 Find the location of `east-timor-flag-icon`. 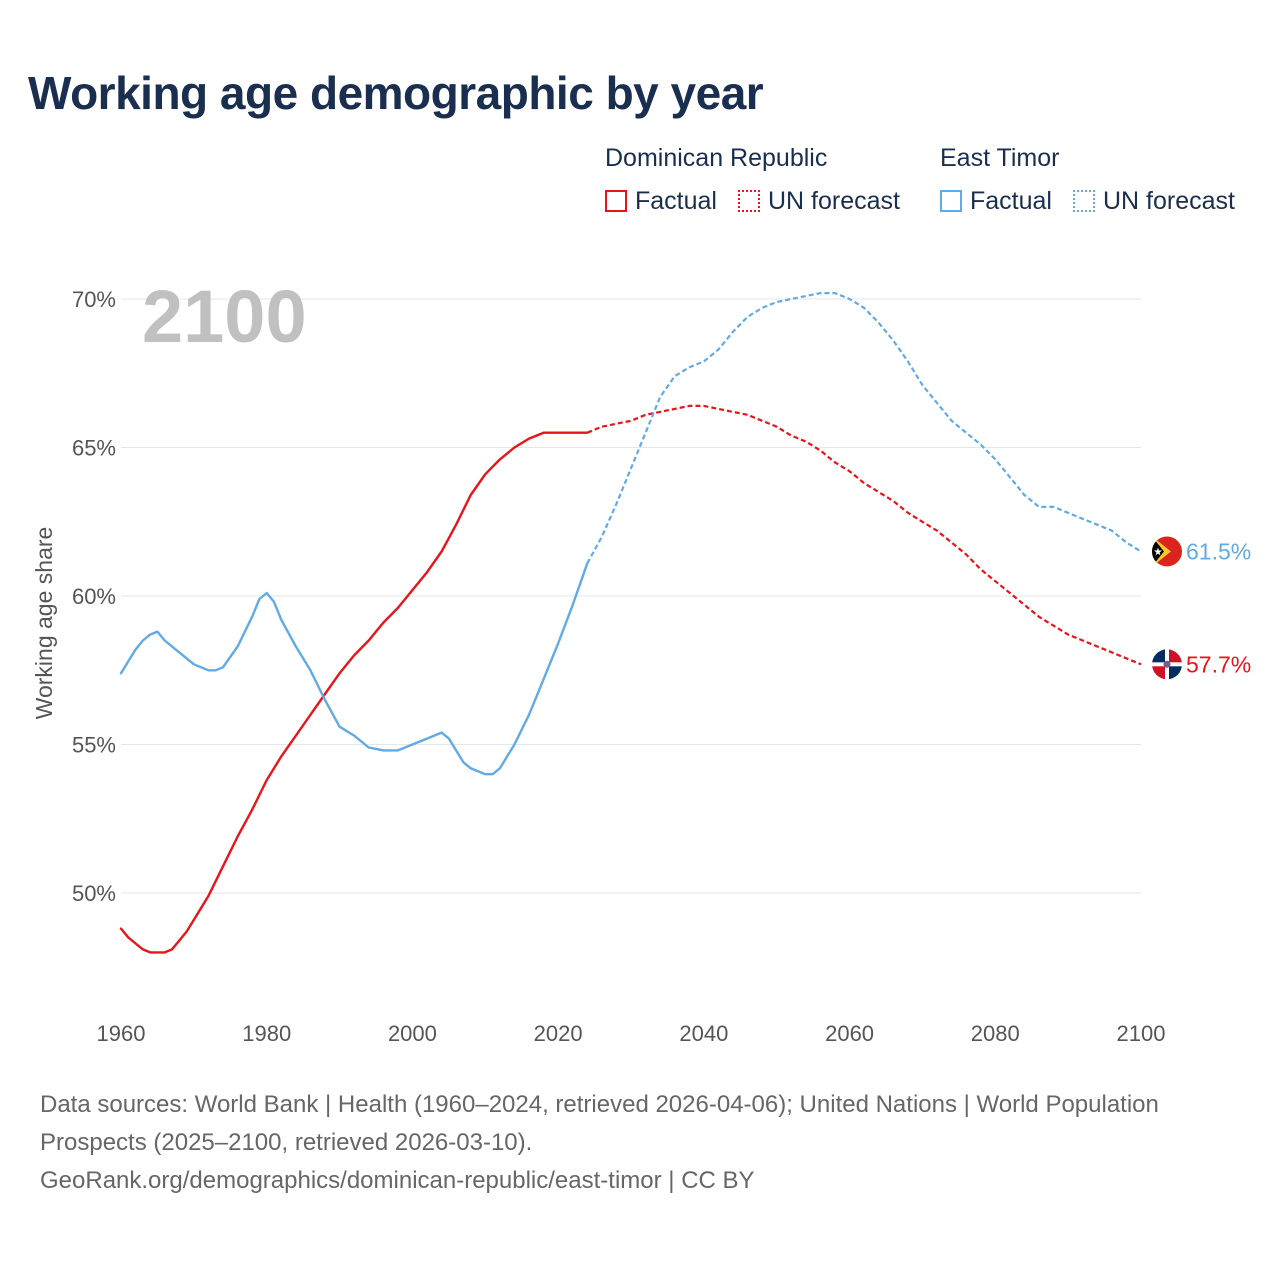

east-timor-flag-icon is located at coordinates (1167, 551).